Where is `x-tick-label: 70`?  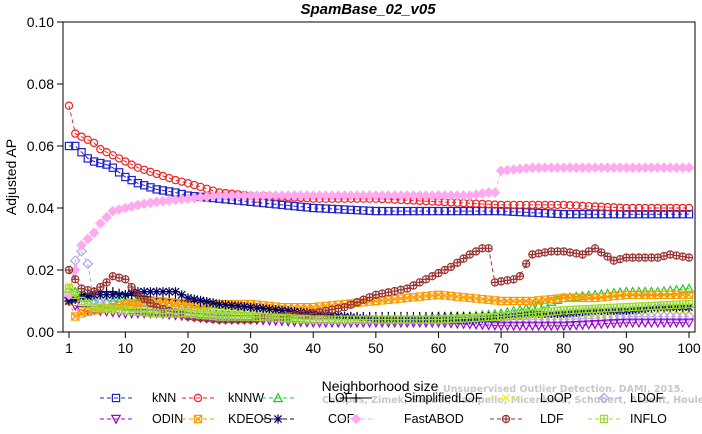
x-tick-label: 70 is located at coordinates (501, 348).